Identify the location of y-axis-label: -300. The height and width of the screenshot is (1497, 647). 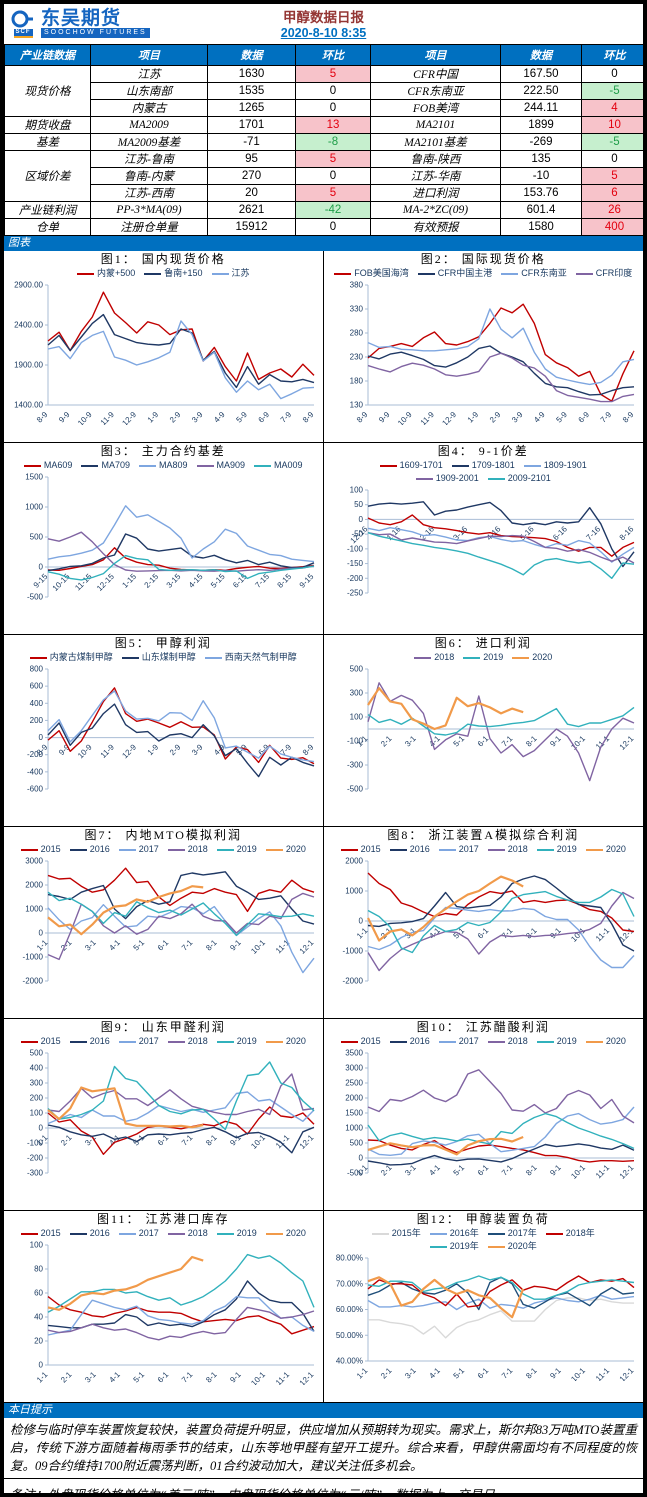
(355, 765).